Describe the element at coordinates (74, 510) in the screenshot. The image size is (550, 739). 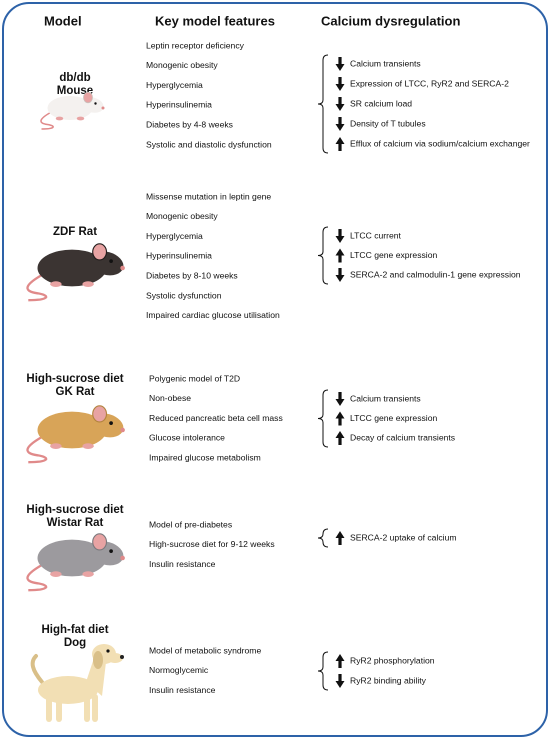
I see `model-name: High-sucrose diet` at that location.